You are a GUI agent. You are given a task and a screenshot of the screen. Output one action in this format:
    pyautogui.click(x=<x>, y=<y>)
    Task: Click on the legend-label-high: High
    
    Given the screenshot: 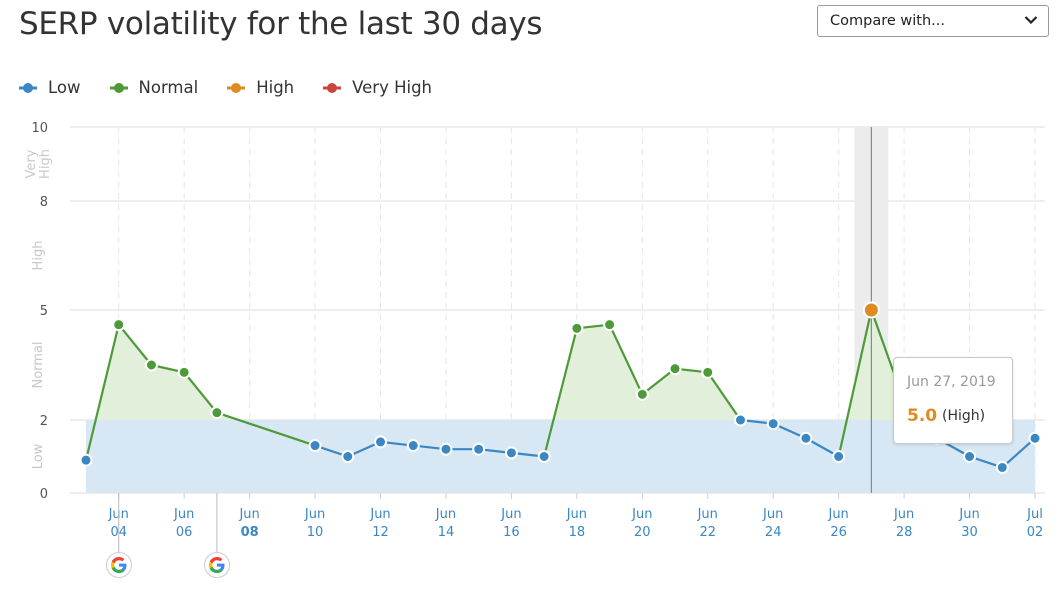 What is the action you would take?
    pyautogui.click(x=275, y=87)
    